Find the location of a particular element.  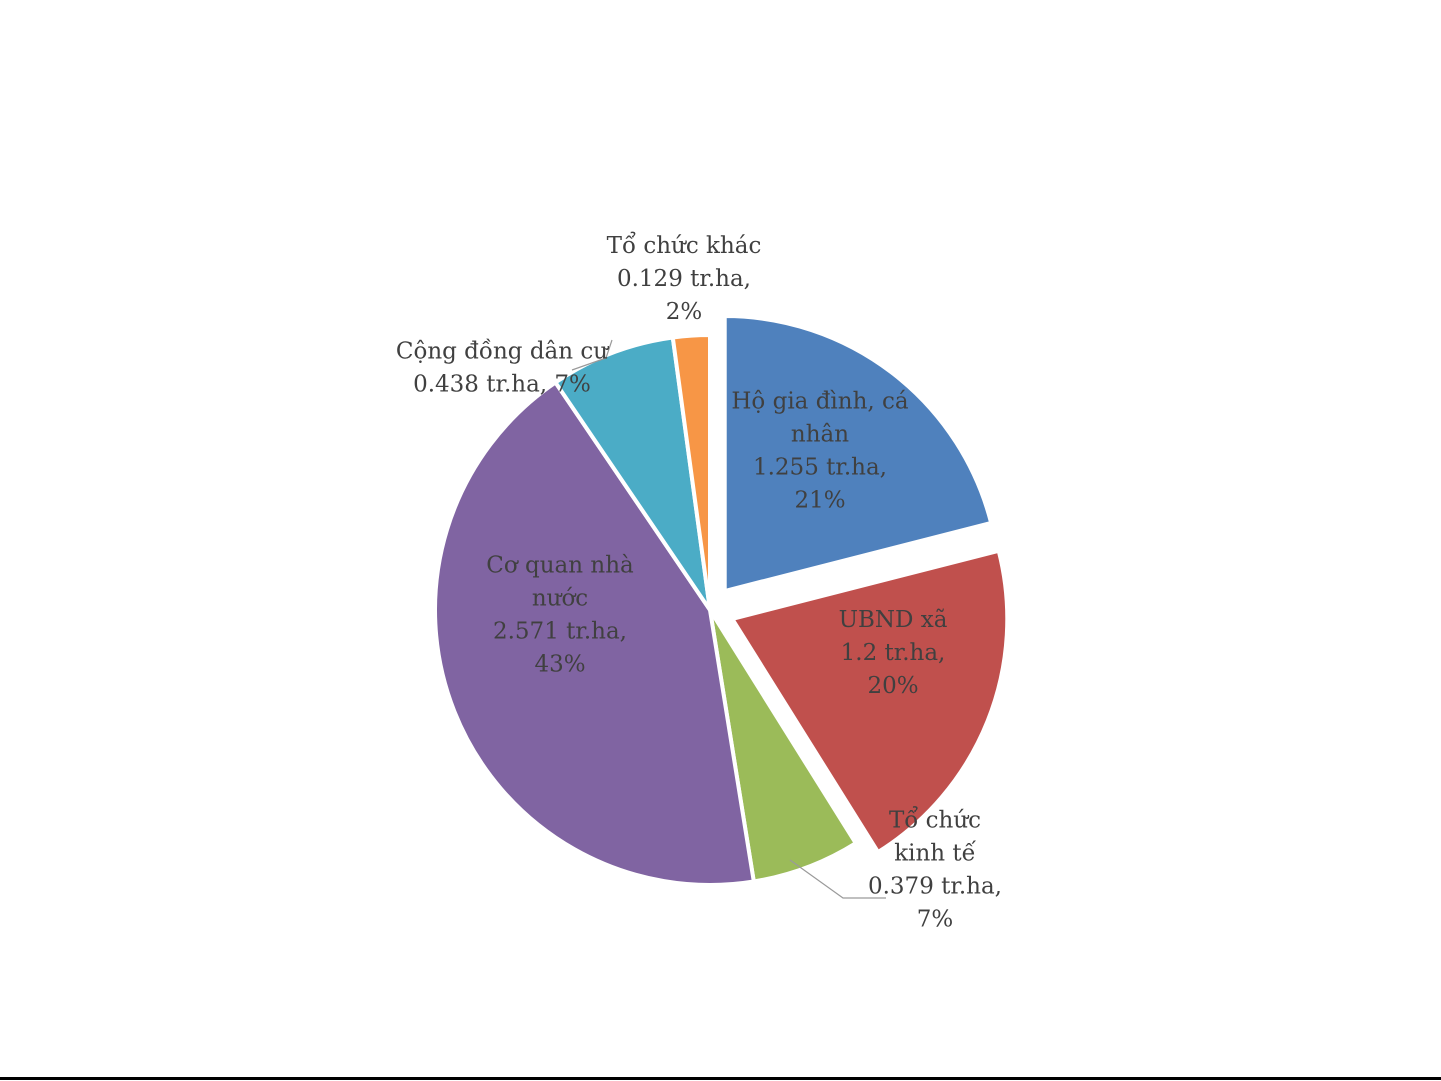

data-label-line: 1.255 tr.ha, is located at coordinates (820, 468).